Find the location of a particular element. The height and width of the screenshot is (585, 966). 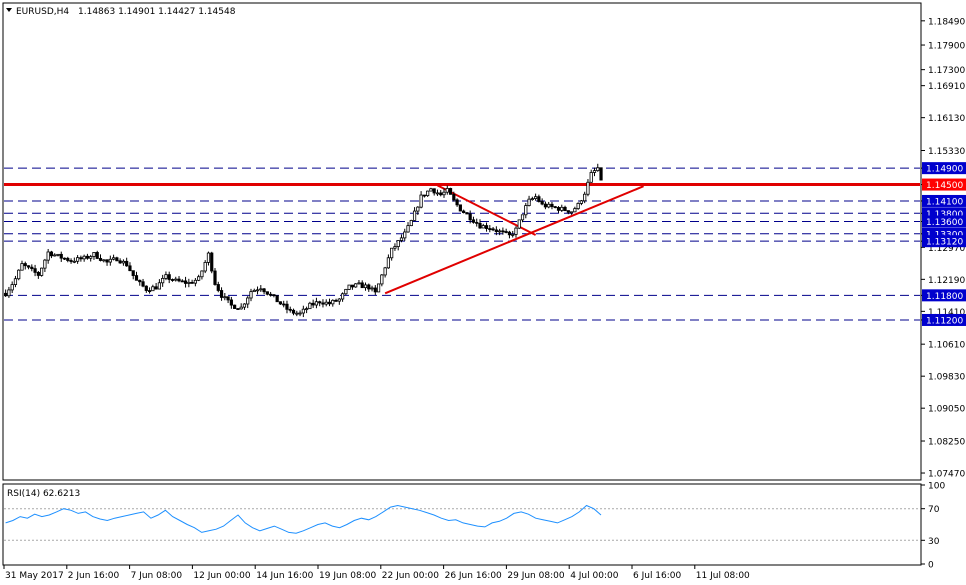

level-label-bg is located at coordinates (944, 319).